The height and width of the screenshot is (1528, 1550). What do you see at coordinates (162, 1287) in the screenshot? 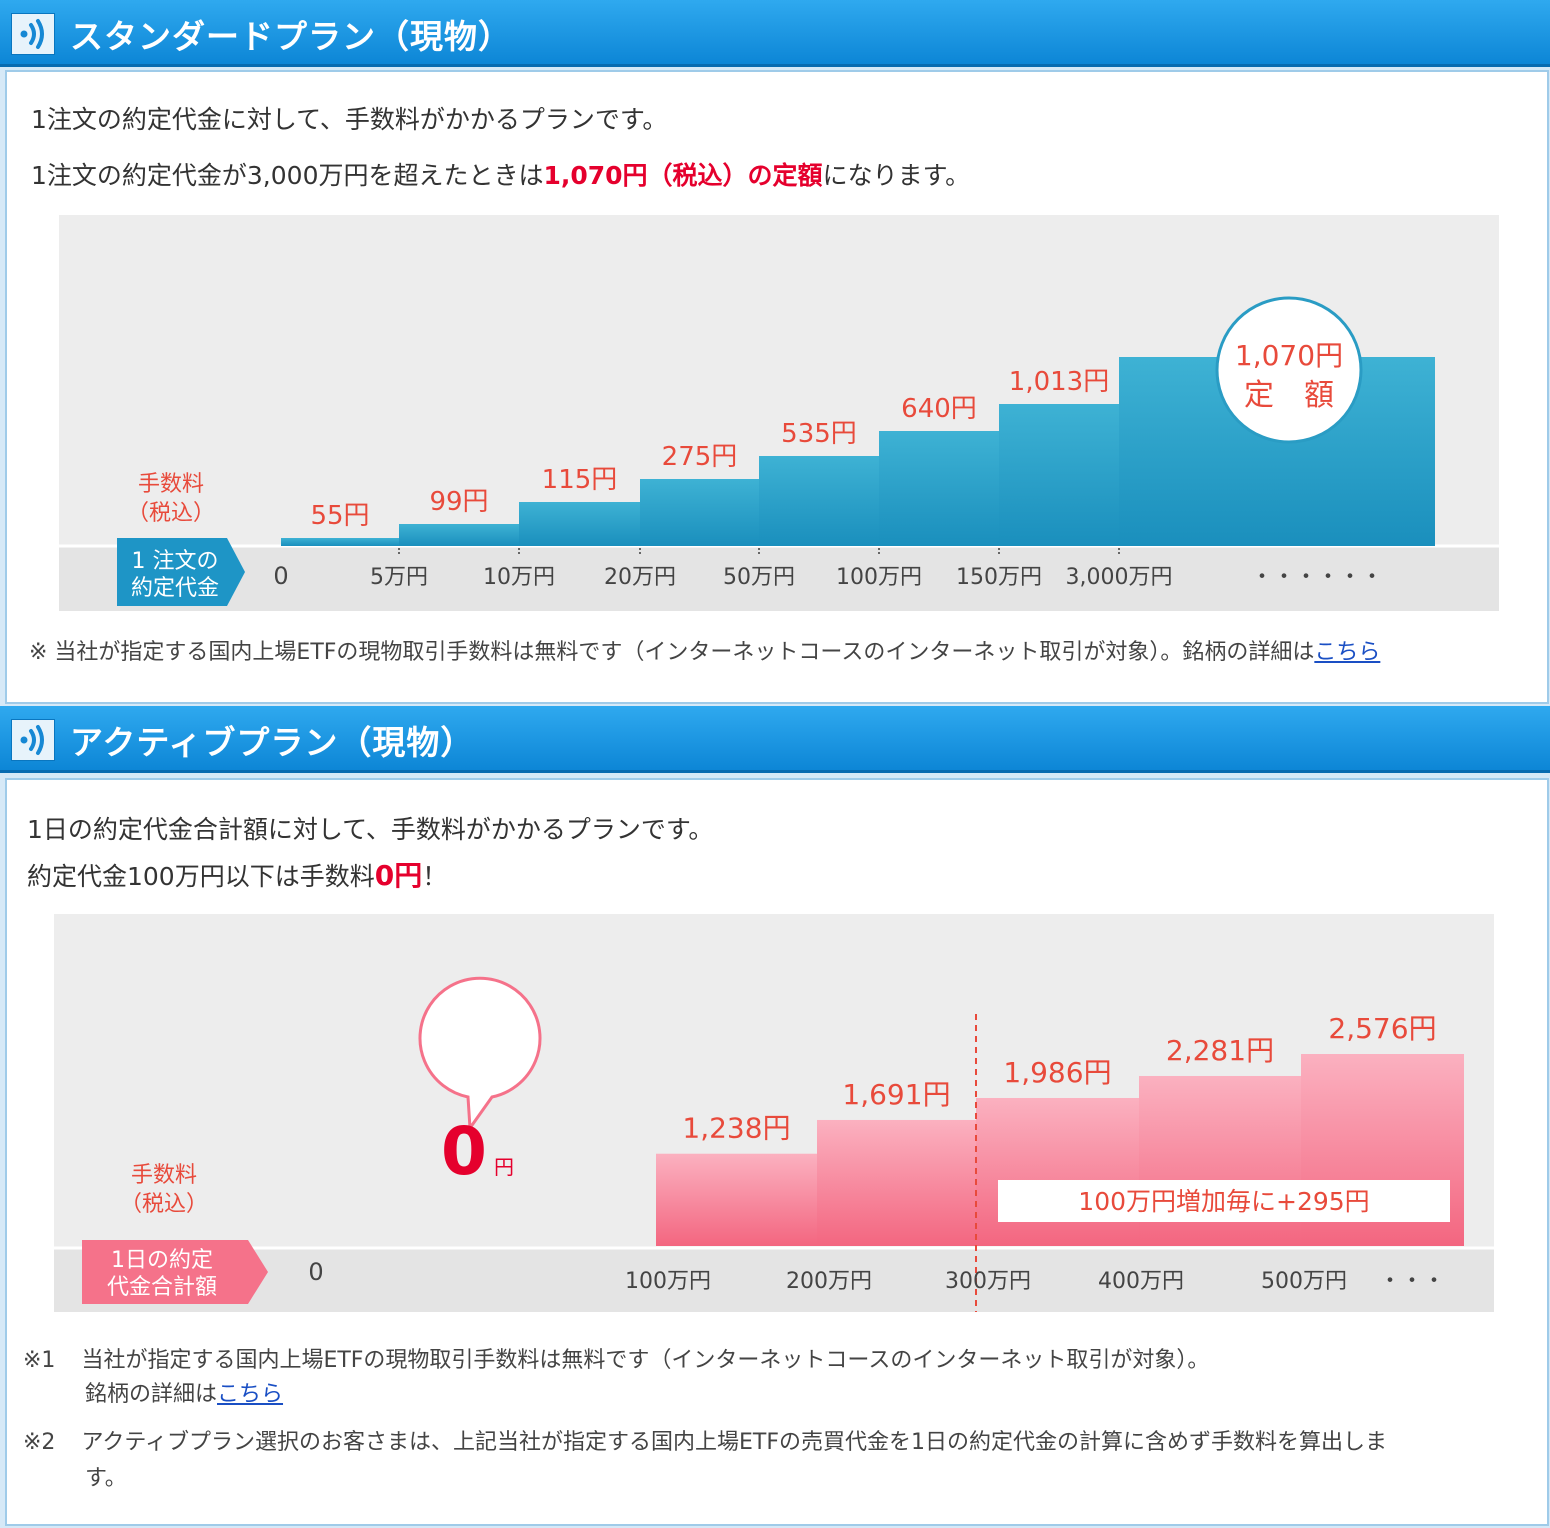
I see `daily-total-tag-line2: 代金合計額` at bounding box center [162, 1287].